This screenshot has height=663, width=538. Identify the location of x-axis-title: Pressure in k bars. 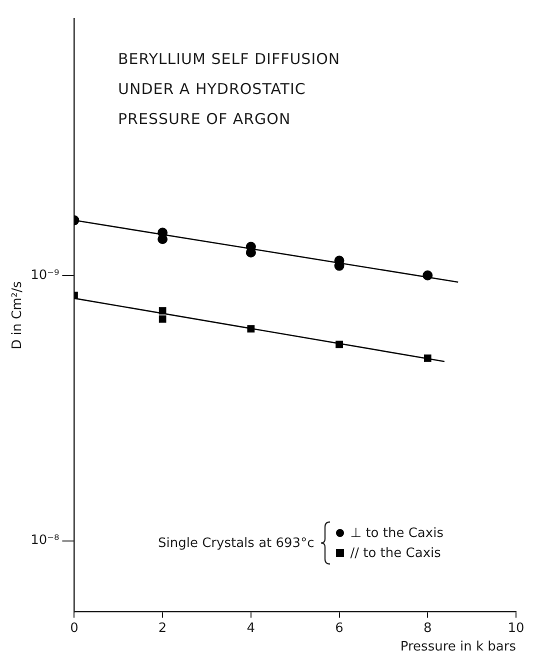
(458, 647).